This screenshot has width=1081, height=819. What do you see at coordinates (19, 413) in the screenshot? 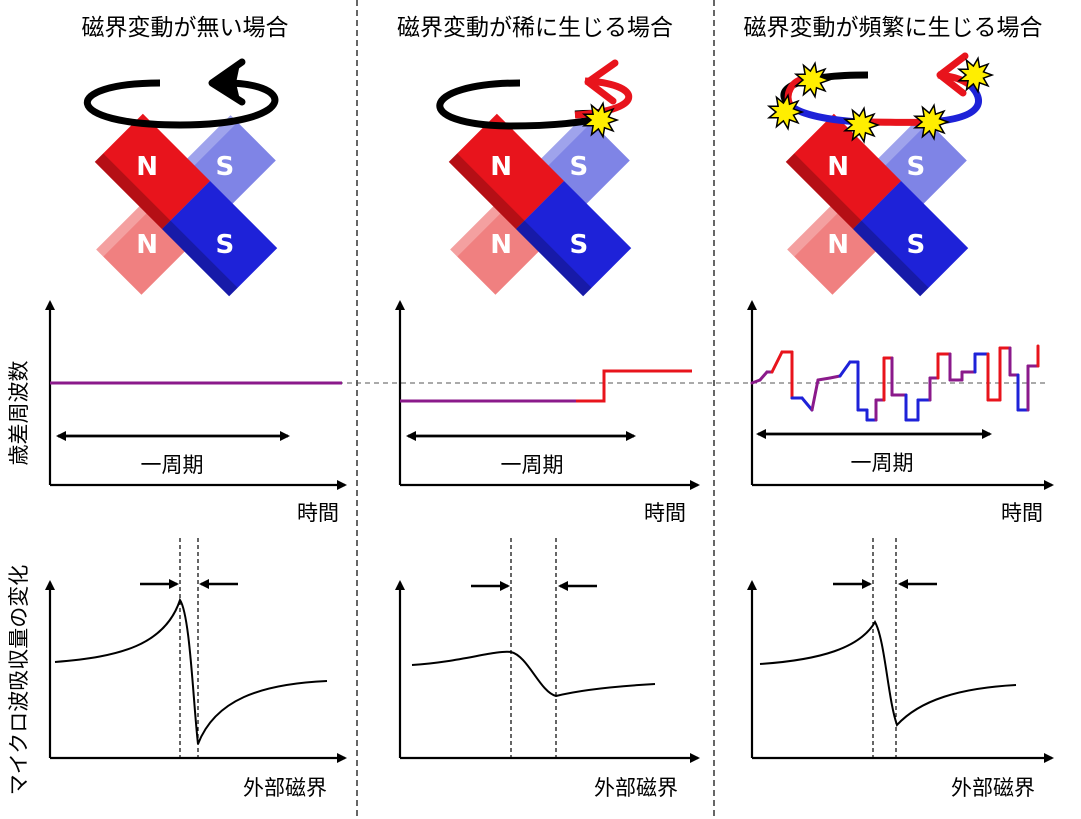
I see `y-axis-label-frequency: 歳差周波数` at bounding box center [19, 413].